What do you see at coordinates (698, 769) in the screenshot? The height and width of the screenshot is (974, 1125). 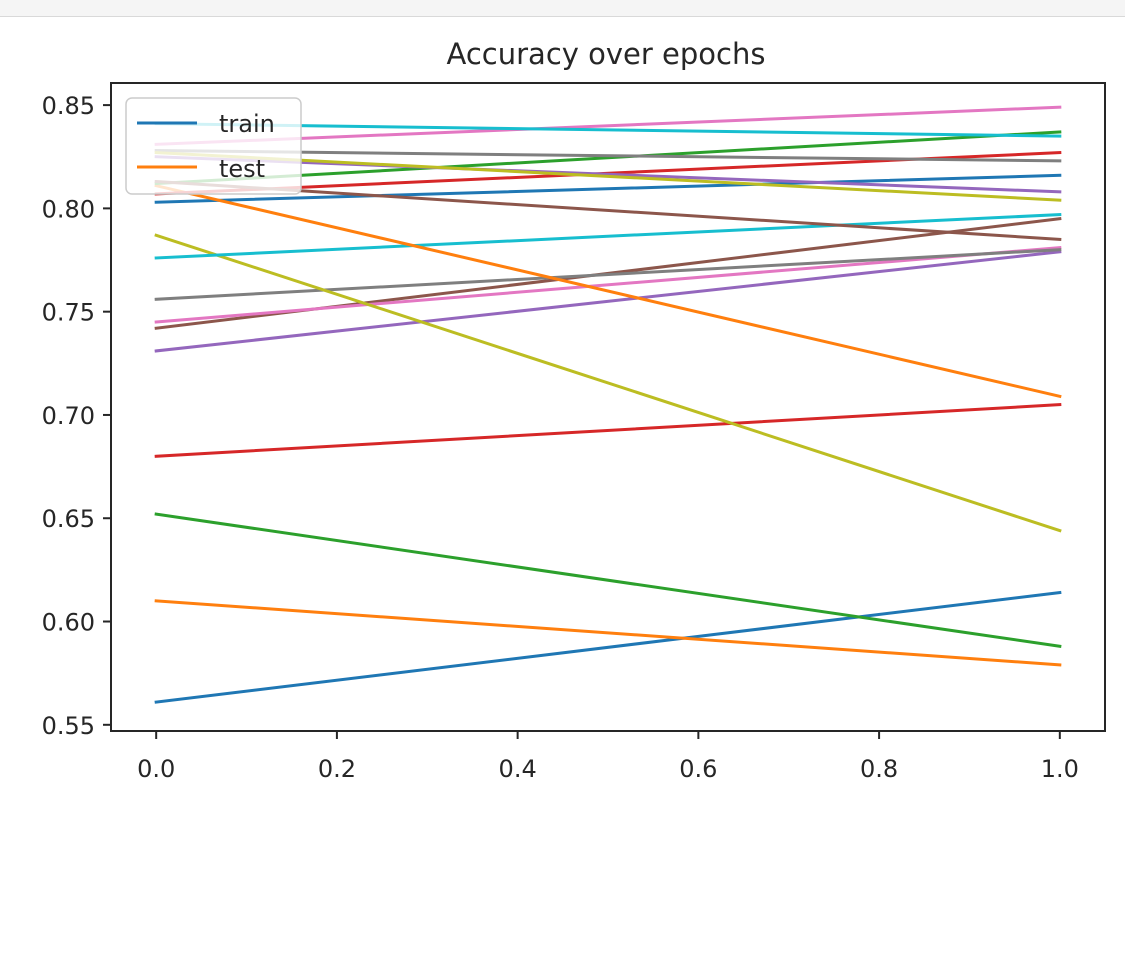 I see `x-tick-label: 0.6` at bounding box center [698, 769].